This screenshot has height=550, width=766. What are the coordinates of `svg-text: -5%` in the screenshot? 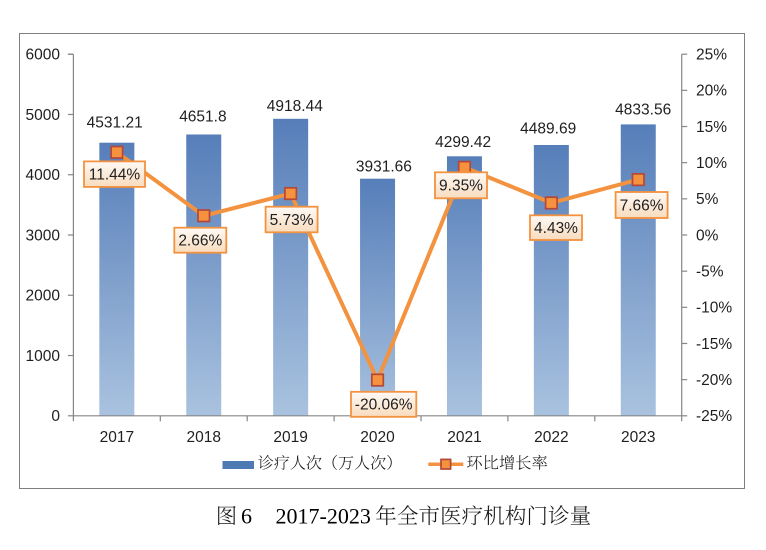 It's located at (710, 271).